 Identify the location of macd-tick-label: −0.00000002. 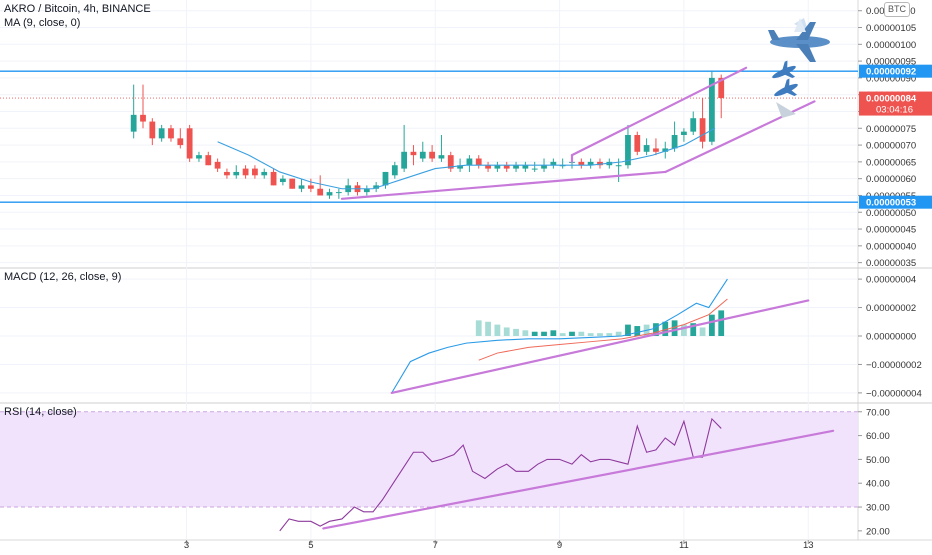
(894, 365).